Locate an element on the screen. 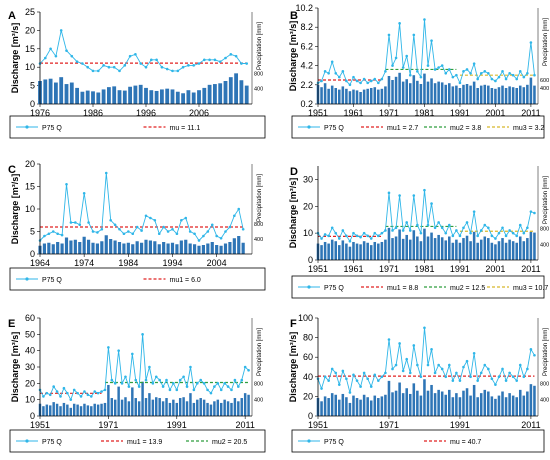 This screenshot has height=460, width=550. y-axis-label: Discharge [m³/s] is located at coordinates (15, 209).